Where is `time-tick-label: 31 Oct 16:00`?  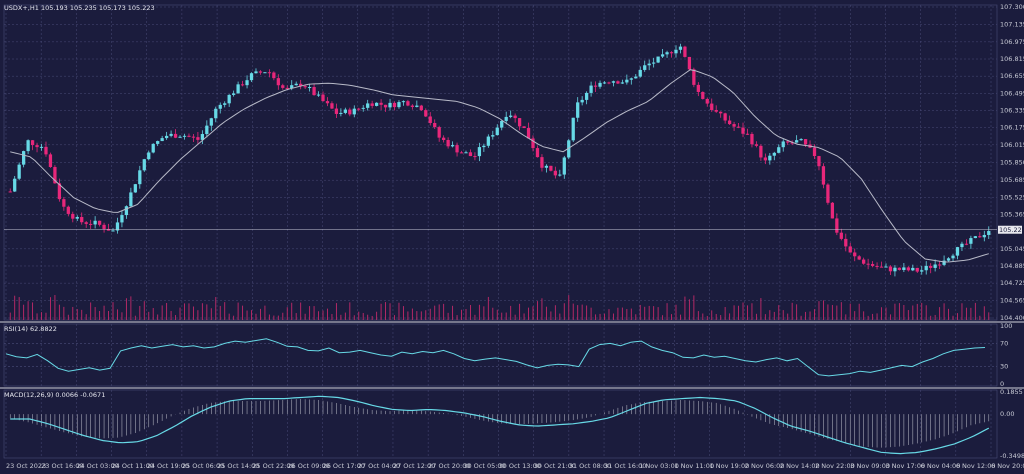 time-tick-label: 31 Oct 16:00 is located at coordinates (625, 466).